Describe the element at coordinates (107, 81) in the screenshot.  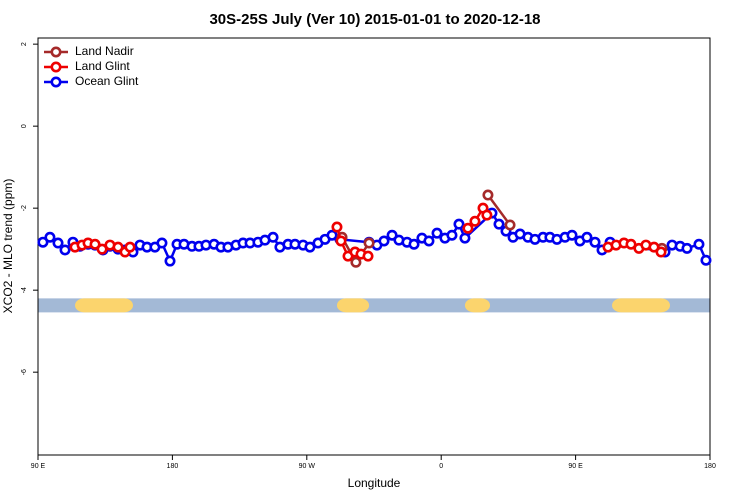
I see `legend-label: Ocean Glint` at that location.